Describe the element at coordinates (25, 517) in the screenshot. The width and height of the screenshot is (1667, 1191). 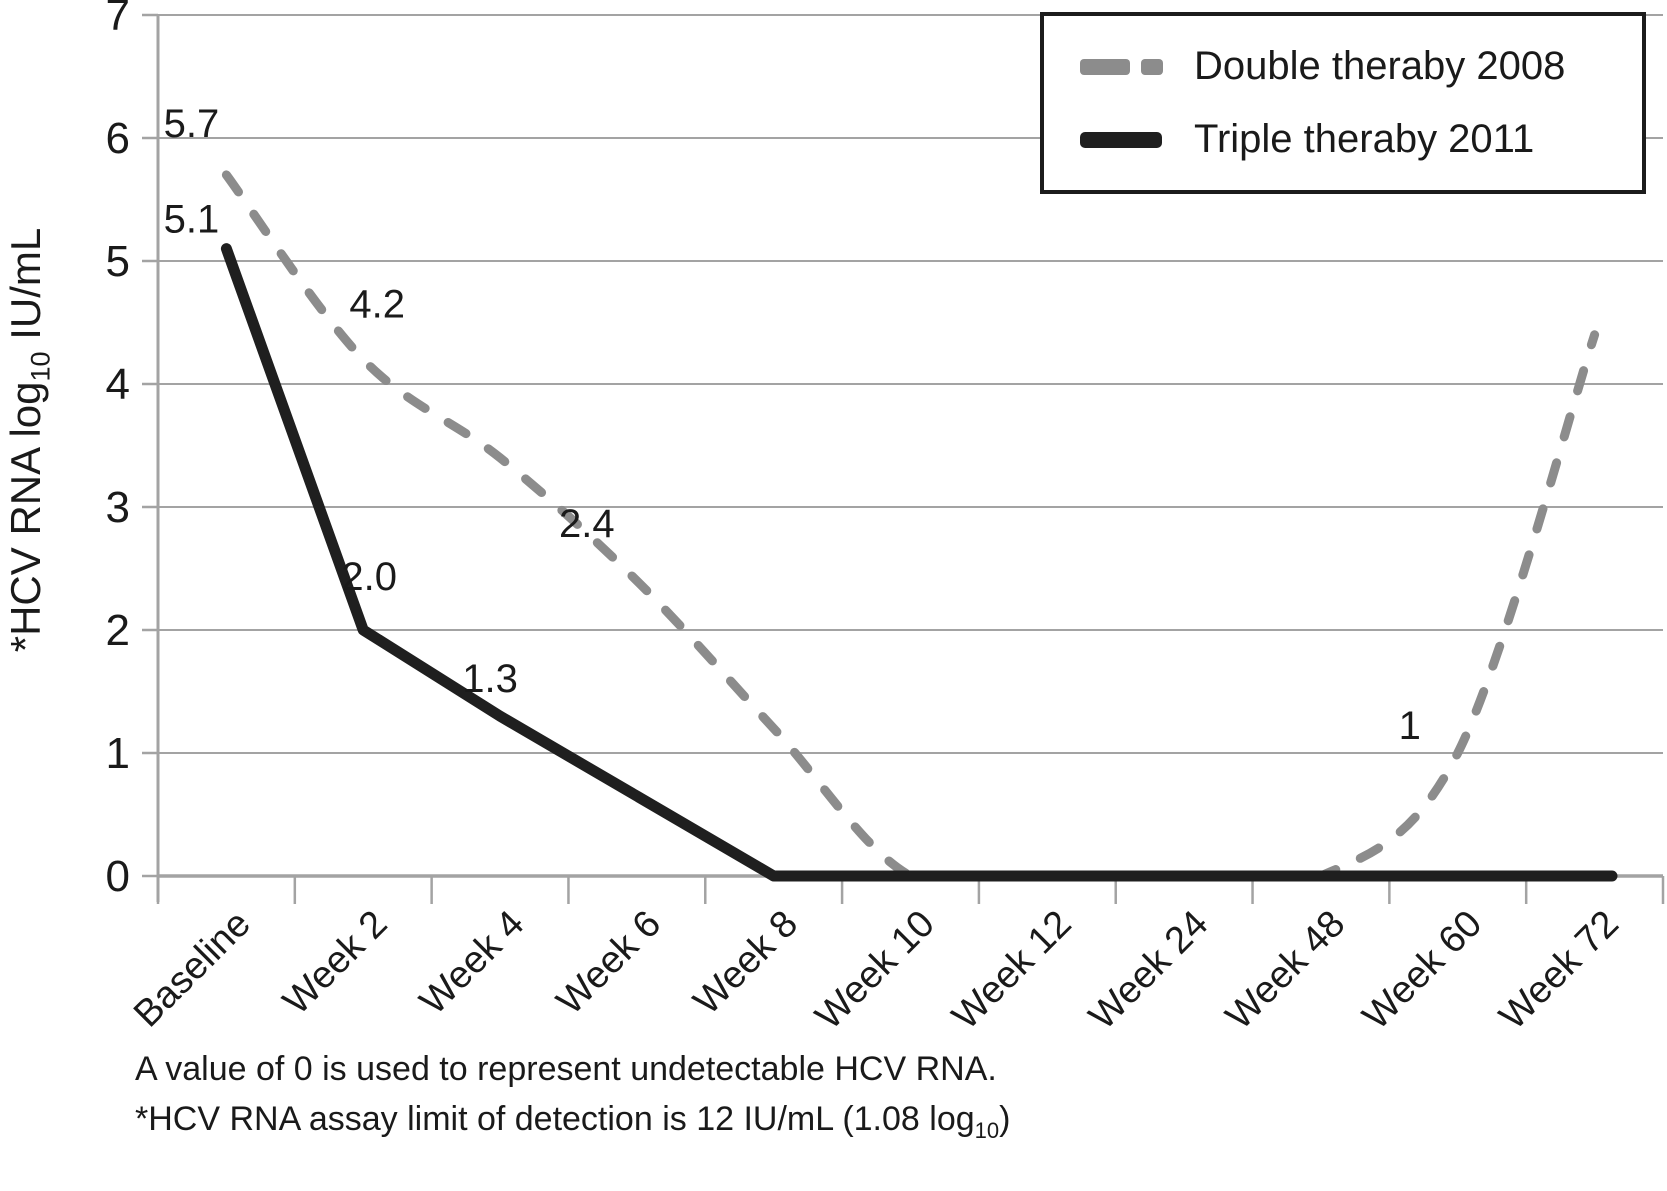
I see `y-axis-title-prefix: *HCV RNA log` at that location.